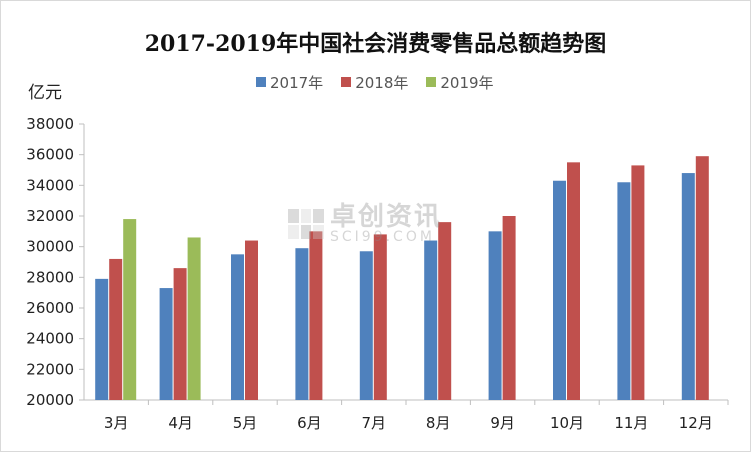 The image size is (751, 452). I want to click on legend-label-2019: 2019年, so click(467, 82).